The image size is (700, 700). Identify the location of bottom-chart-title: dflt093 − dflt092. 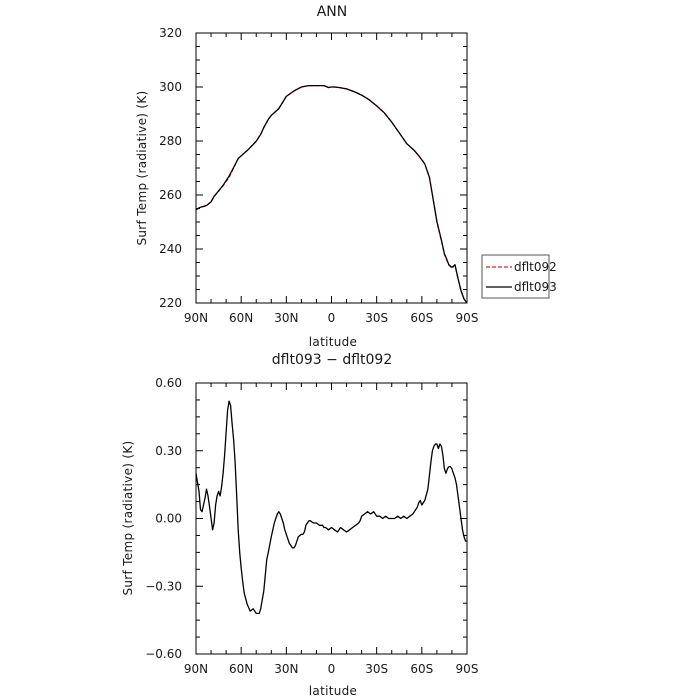
(332, 360).